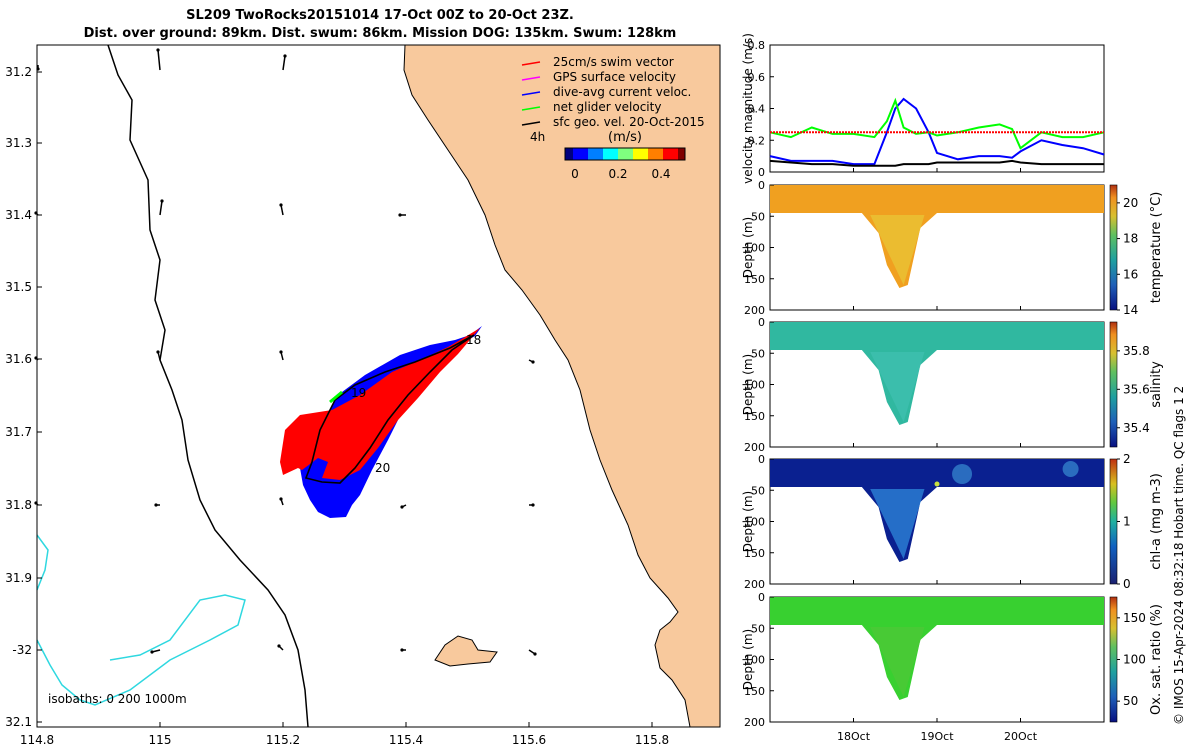  Describe the element at coordinates (1156, 521) in the screenshot. I see `colorbar-title: chl-a (mg m-3)` at that location.